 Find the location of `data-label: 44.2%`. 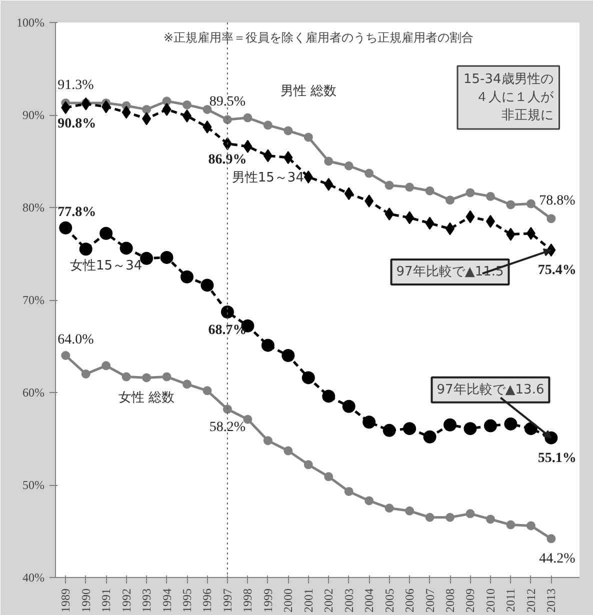

data-label: 44.2% is located at coordinates (557, 559).